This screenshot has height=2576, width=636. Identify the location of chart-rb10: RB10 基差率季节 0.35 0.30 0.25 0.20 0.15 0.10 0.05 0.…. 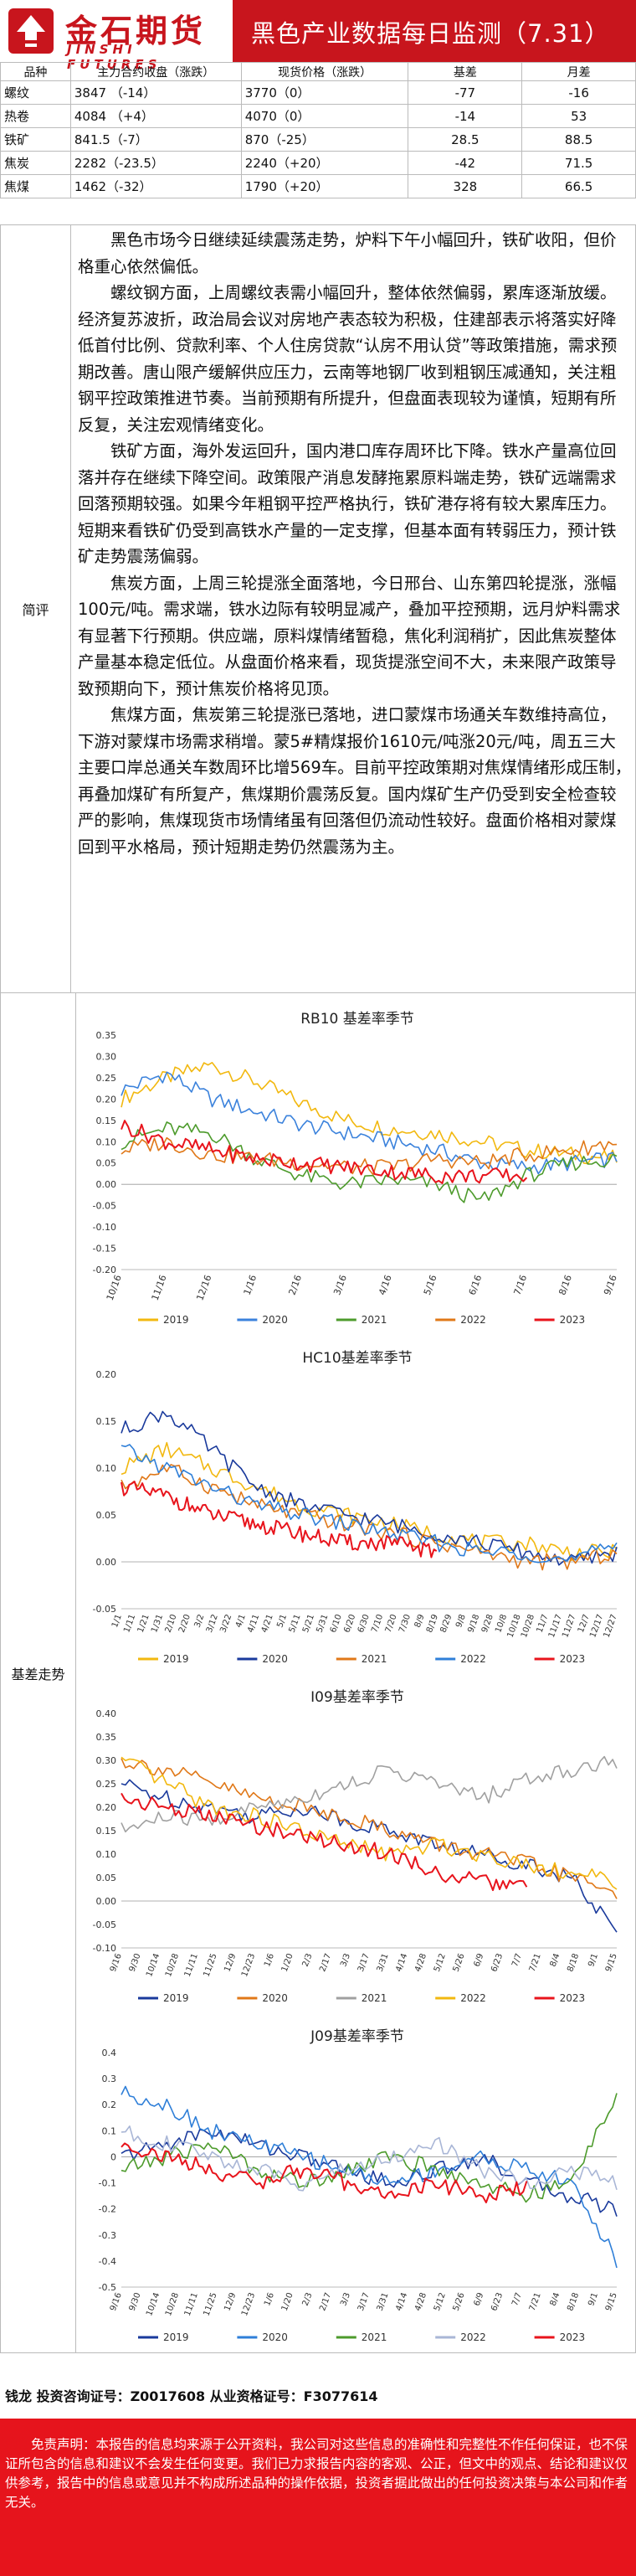
(357, 1167).